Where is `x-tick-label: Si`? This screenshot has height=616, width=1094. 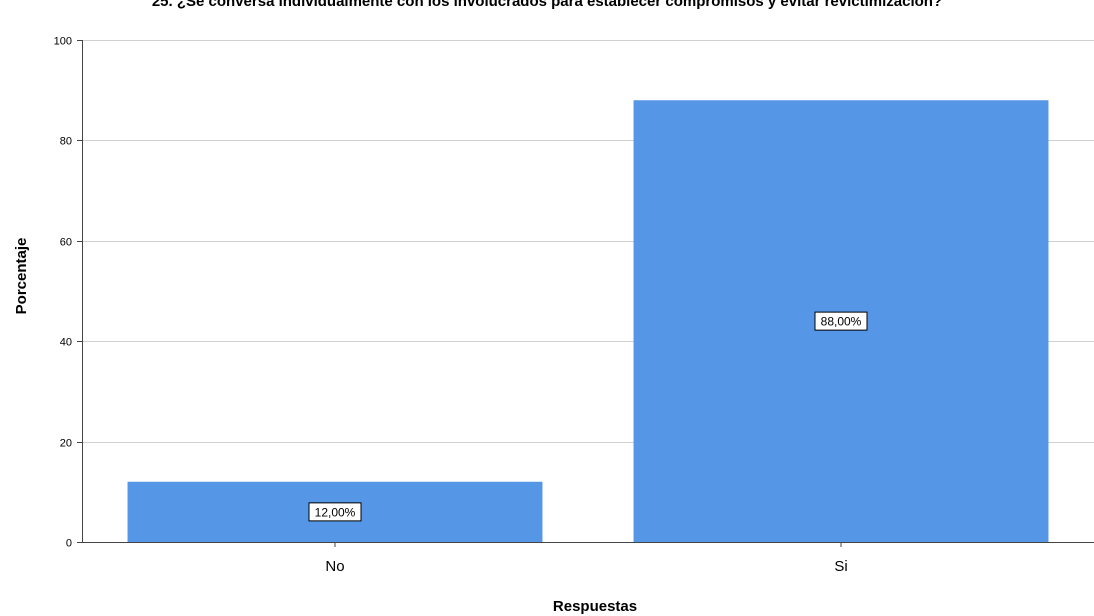 x-tick-label: Si is located at coordinates (840, 566).